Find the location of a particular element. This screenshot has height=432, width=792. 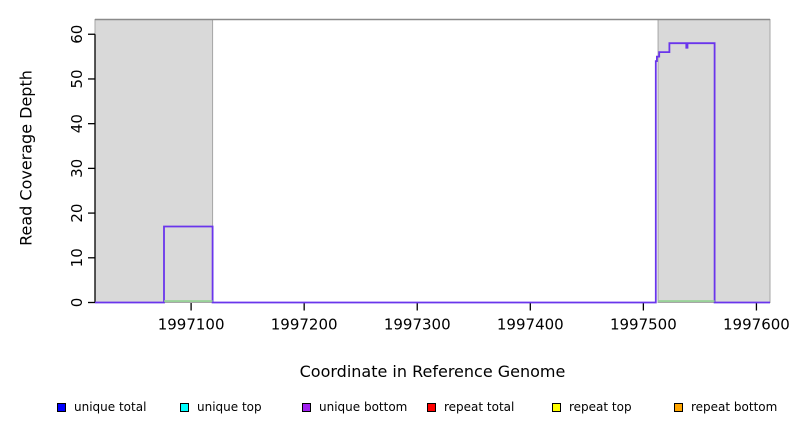

x-tick-label: 1997300 is located at coordinates (417, 325).